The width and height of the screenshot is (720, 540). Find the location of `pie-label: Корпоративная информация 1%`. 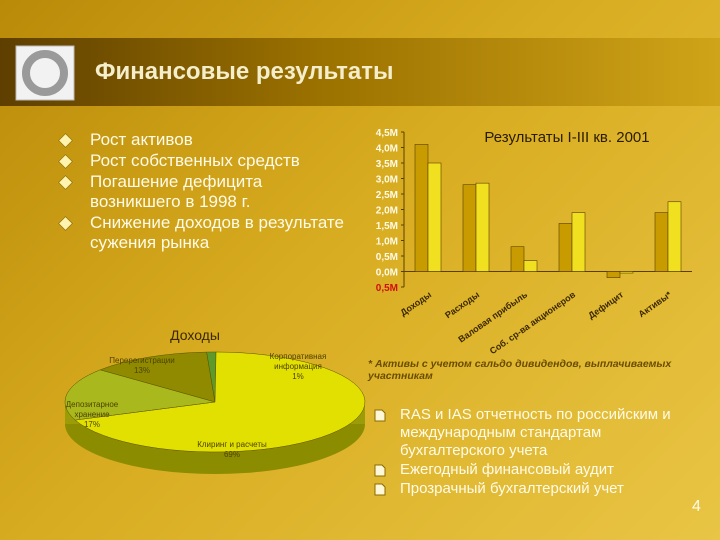

pie-label: Корпоративная информация 1% is located at coordinates (298, 367).